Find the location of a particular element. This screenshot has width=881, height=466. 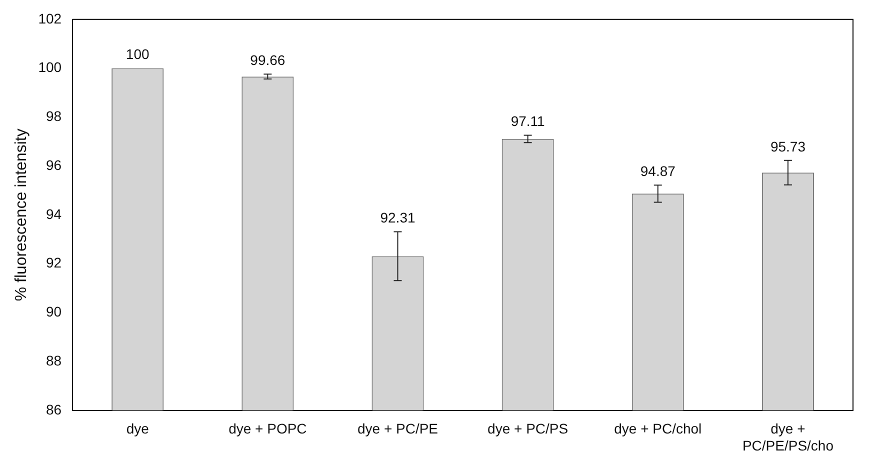

y-tick-label: 100 is located at coordinates (50, 67).